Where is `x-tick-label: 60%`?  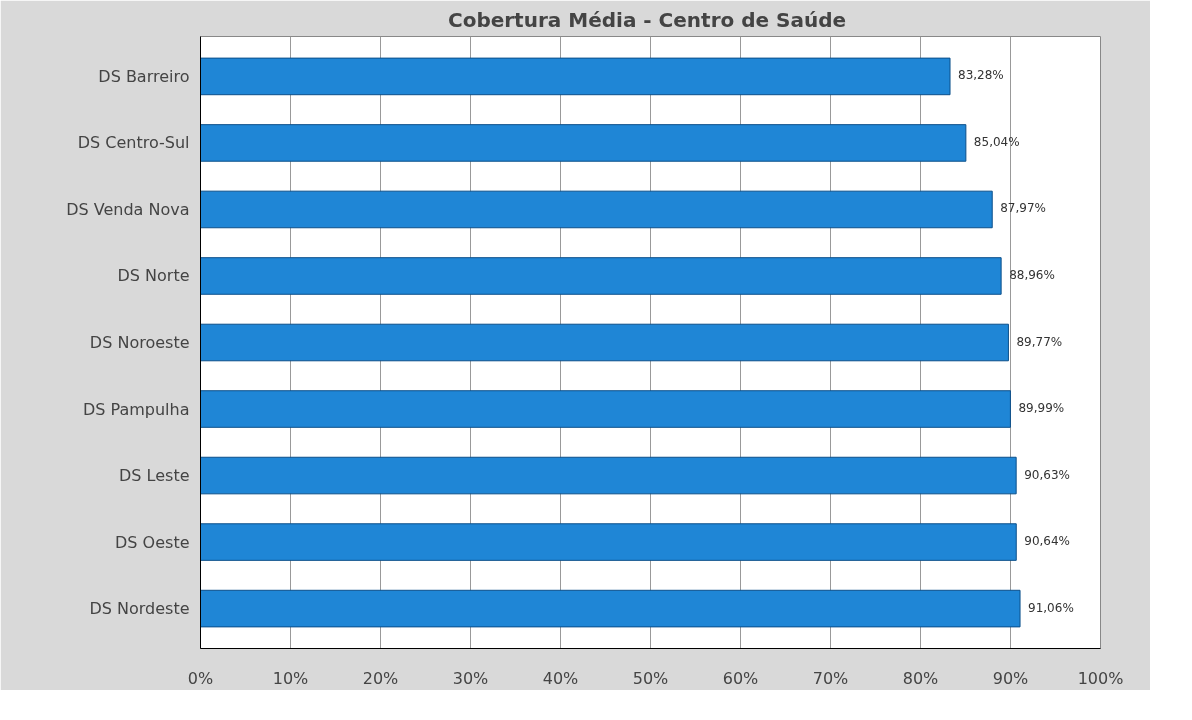 x-tick-label: 60% is located at coordinates (740, 678).